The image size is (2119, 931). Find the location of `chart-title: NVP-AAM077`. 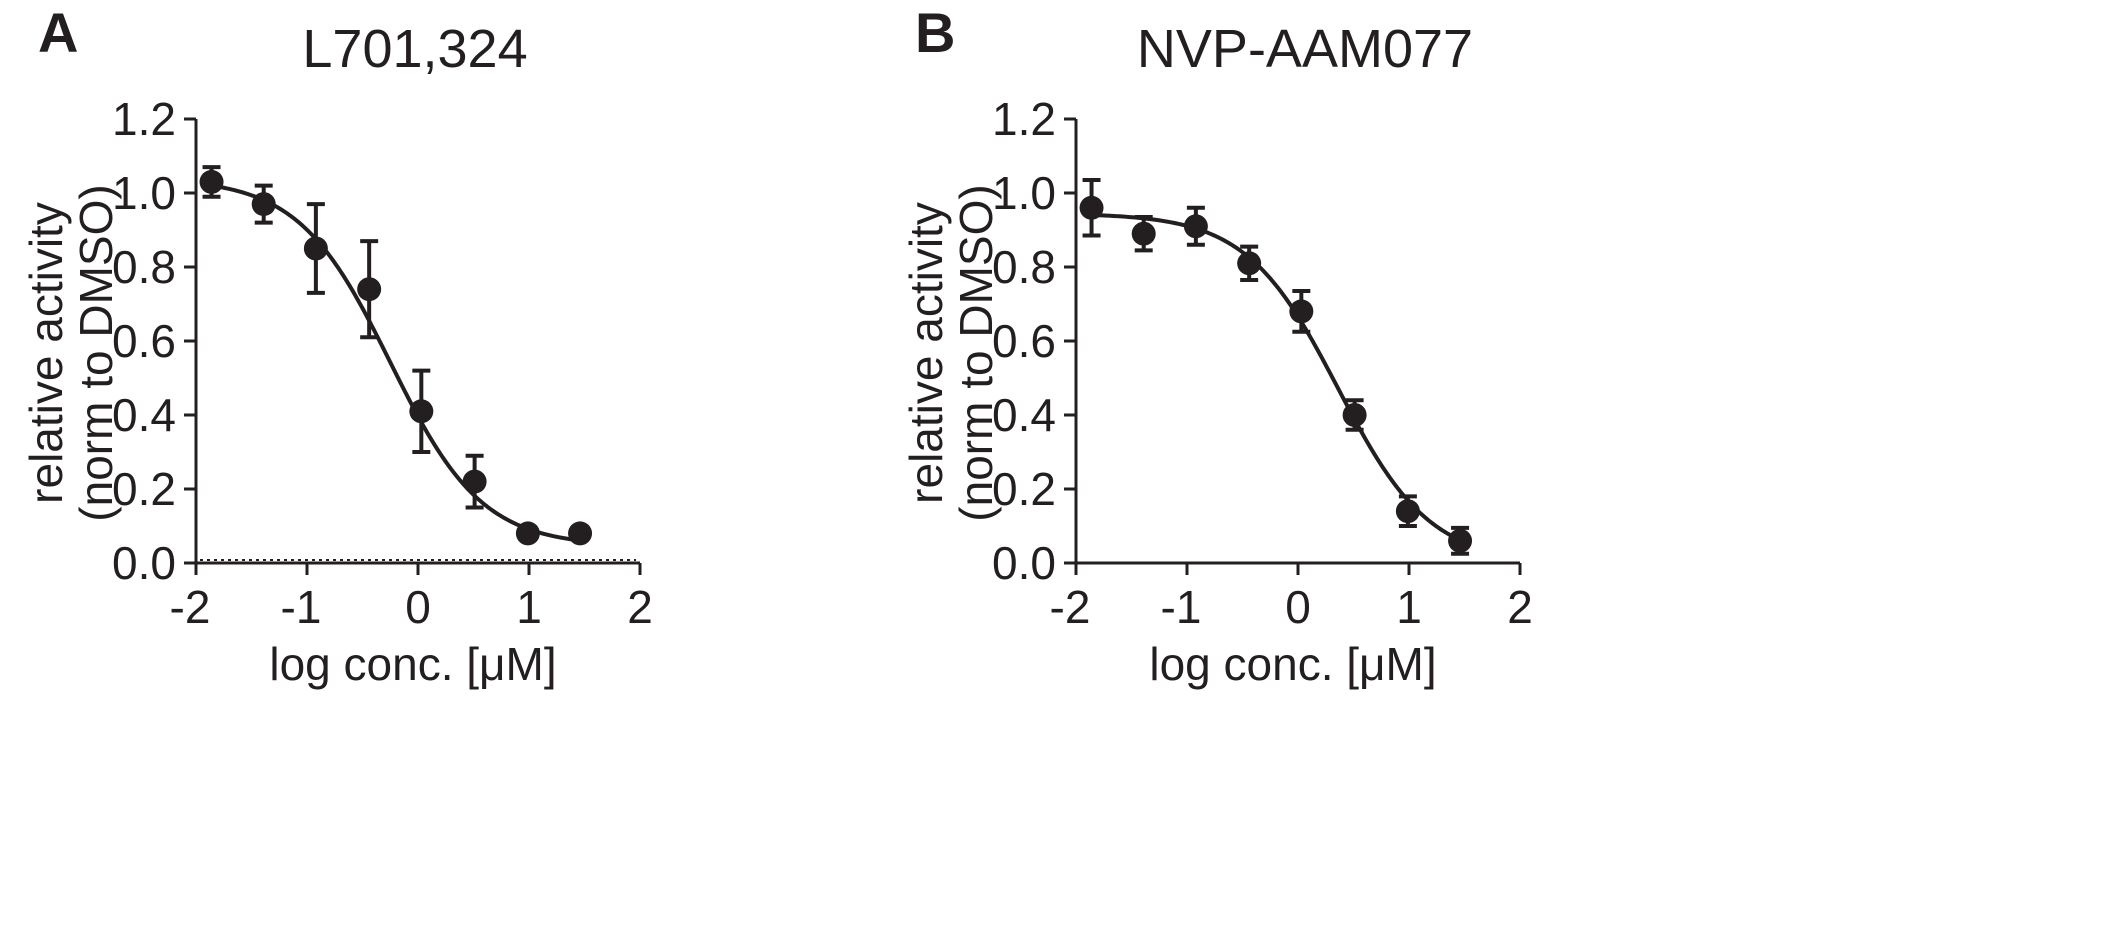

chart-title: NVP-AAM077 is located at coordinates (1305, 49).